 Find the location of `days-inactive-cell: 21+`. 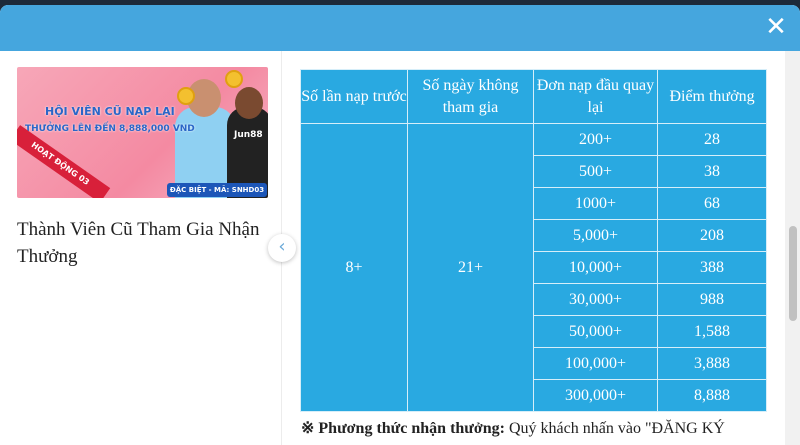

days-inactive-cell: 21+ is located at coordinates (470, 267).